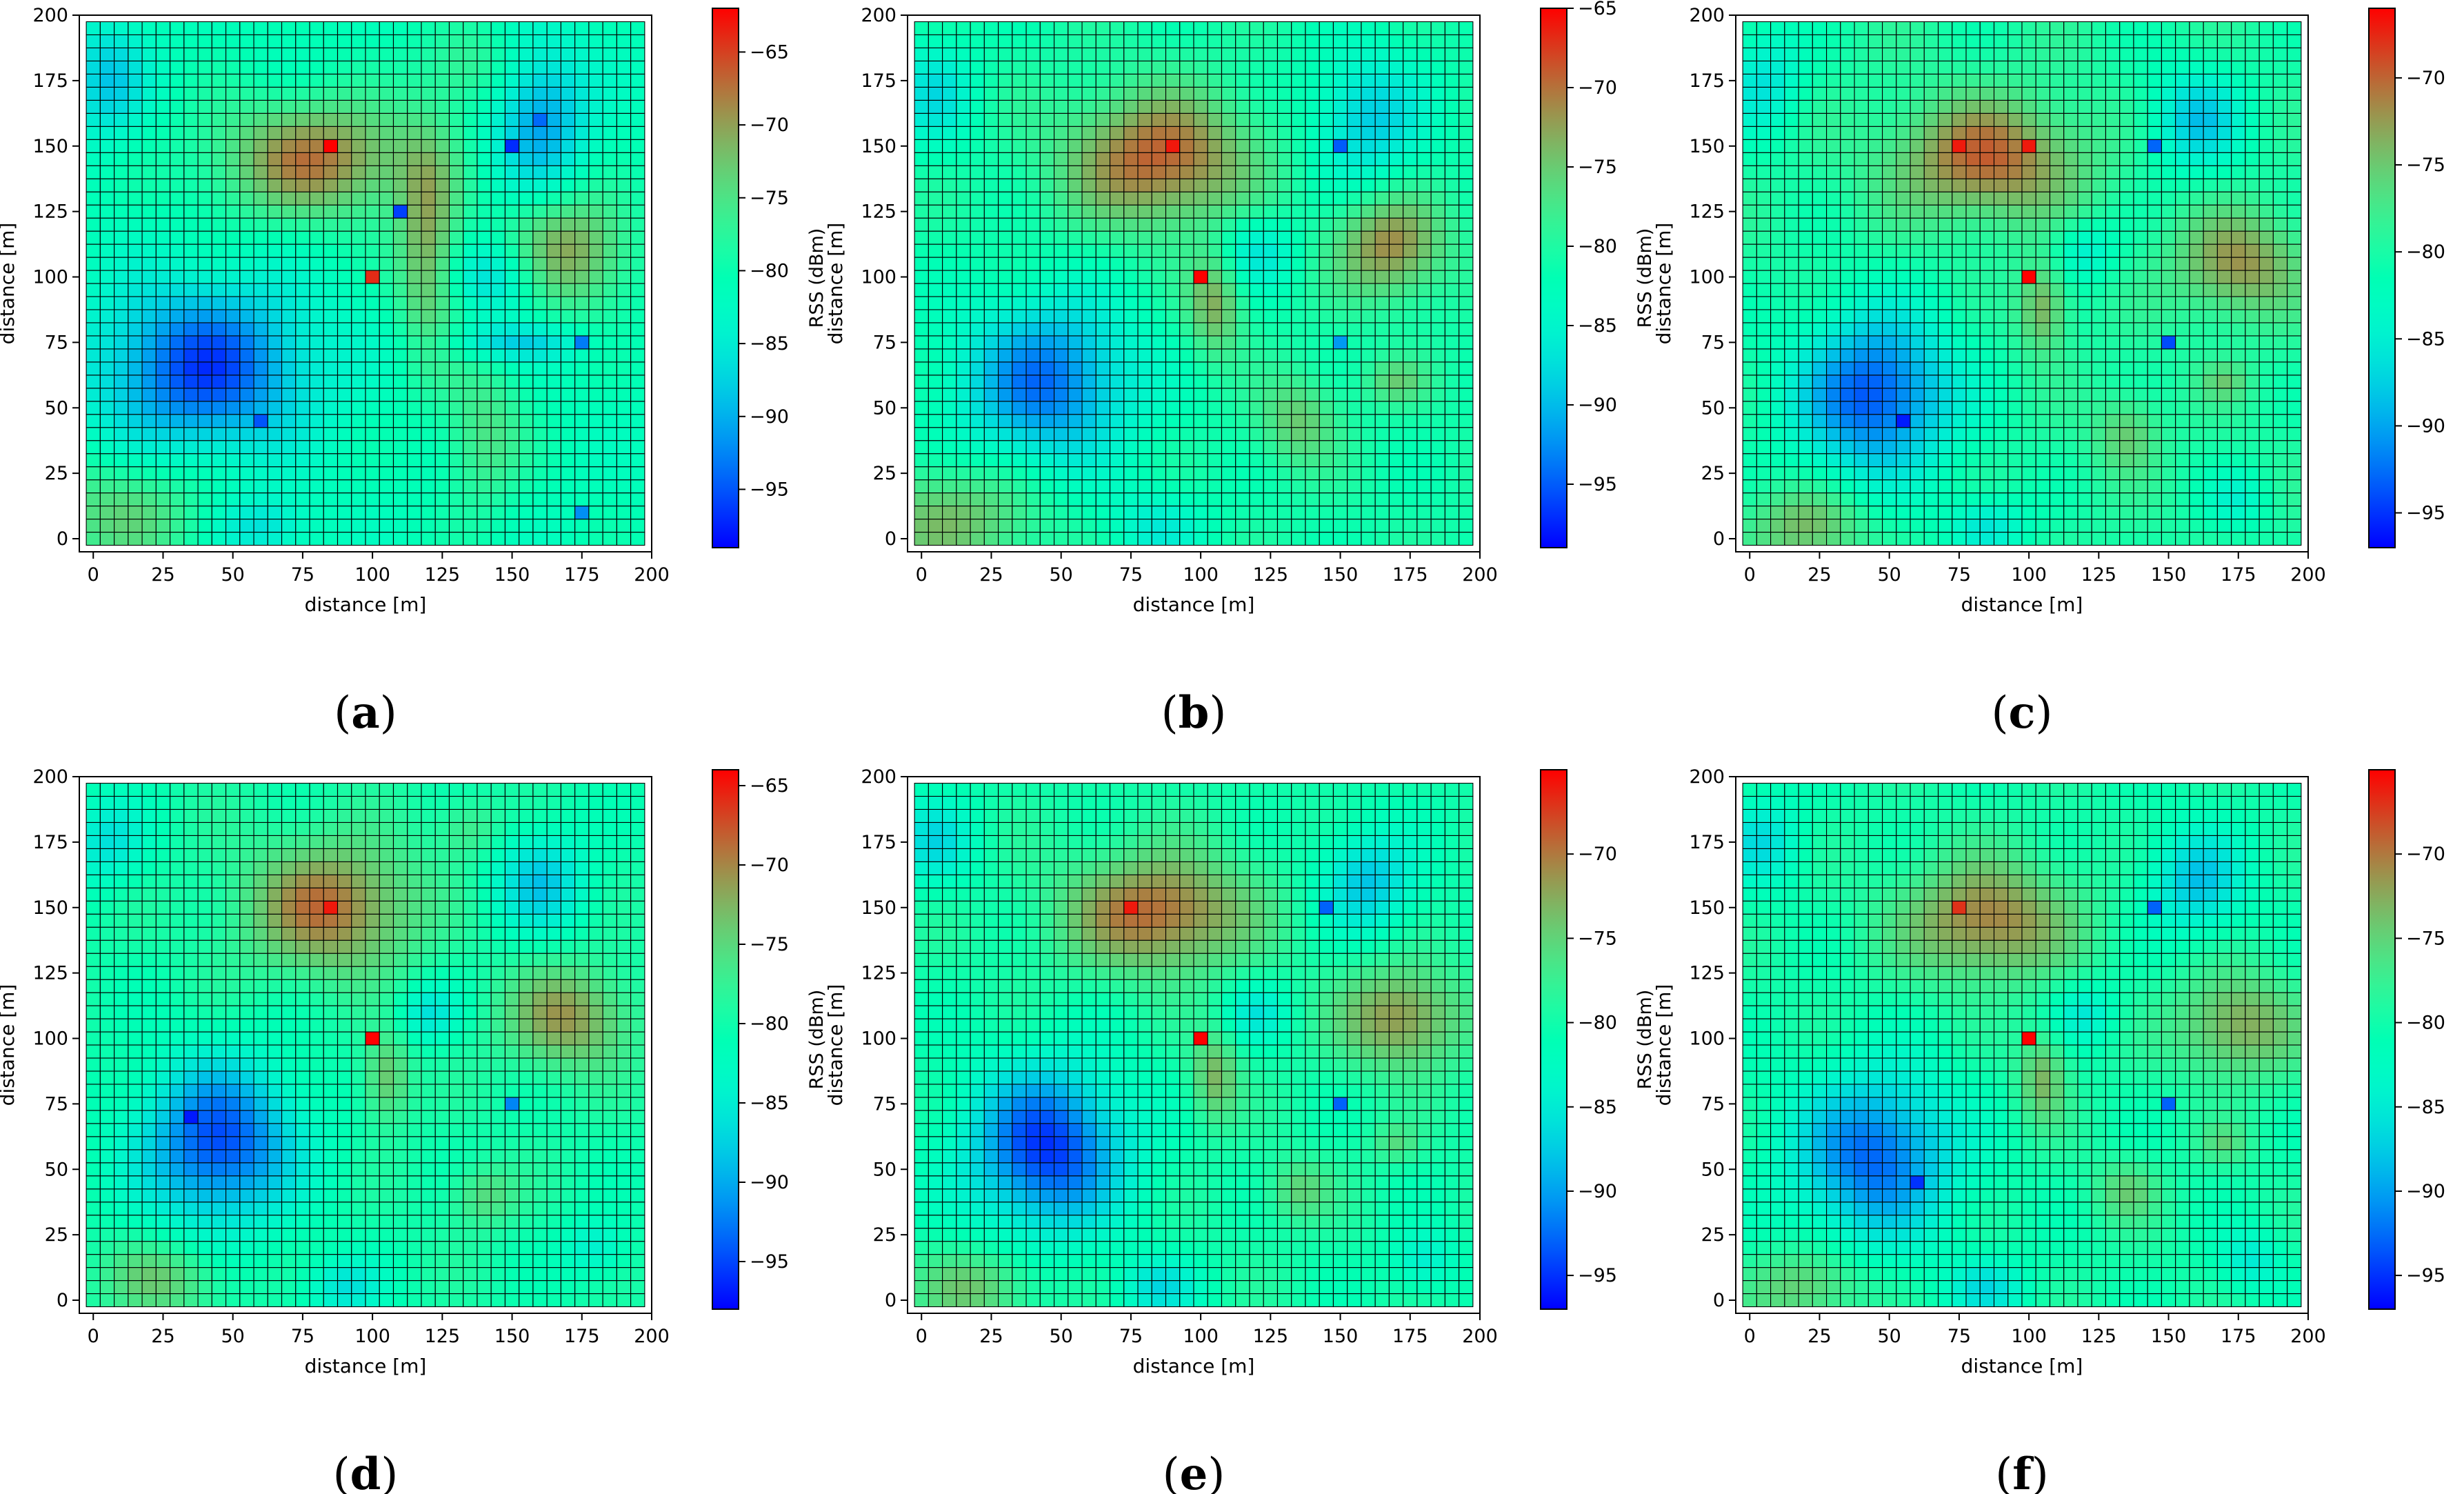  Describe the element at coordinates (582, 575) in the screenshot. I see `x-tick-label: 175` at that location.